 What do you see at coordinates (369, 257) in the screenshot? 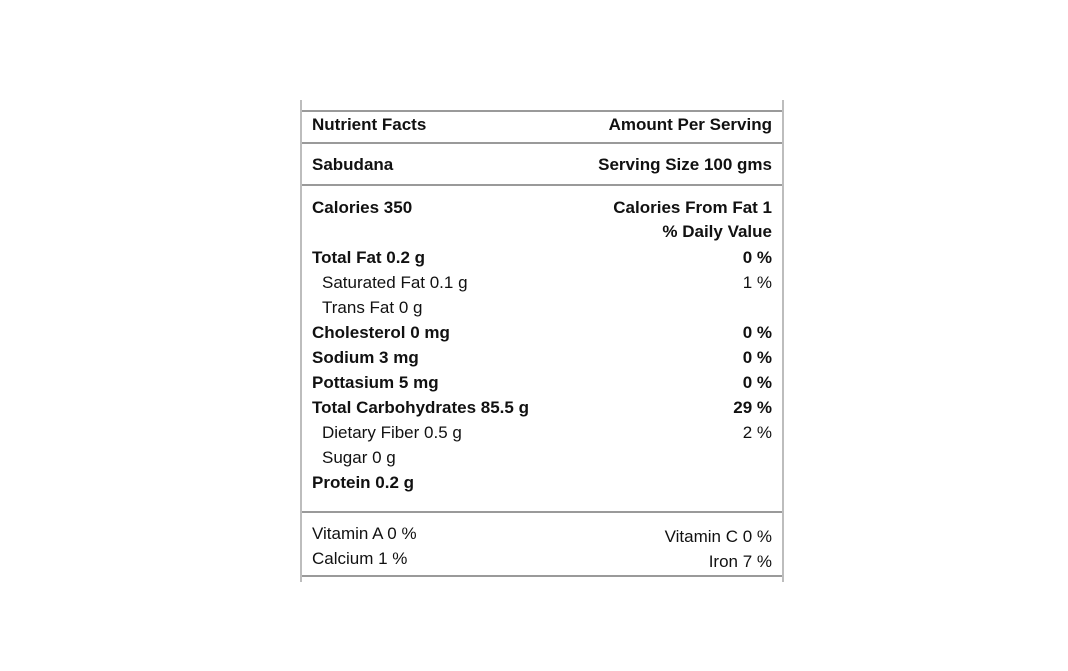
I see `nutrient-label: Total Fat 0.2 g` at bounding box center [369, 257].